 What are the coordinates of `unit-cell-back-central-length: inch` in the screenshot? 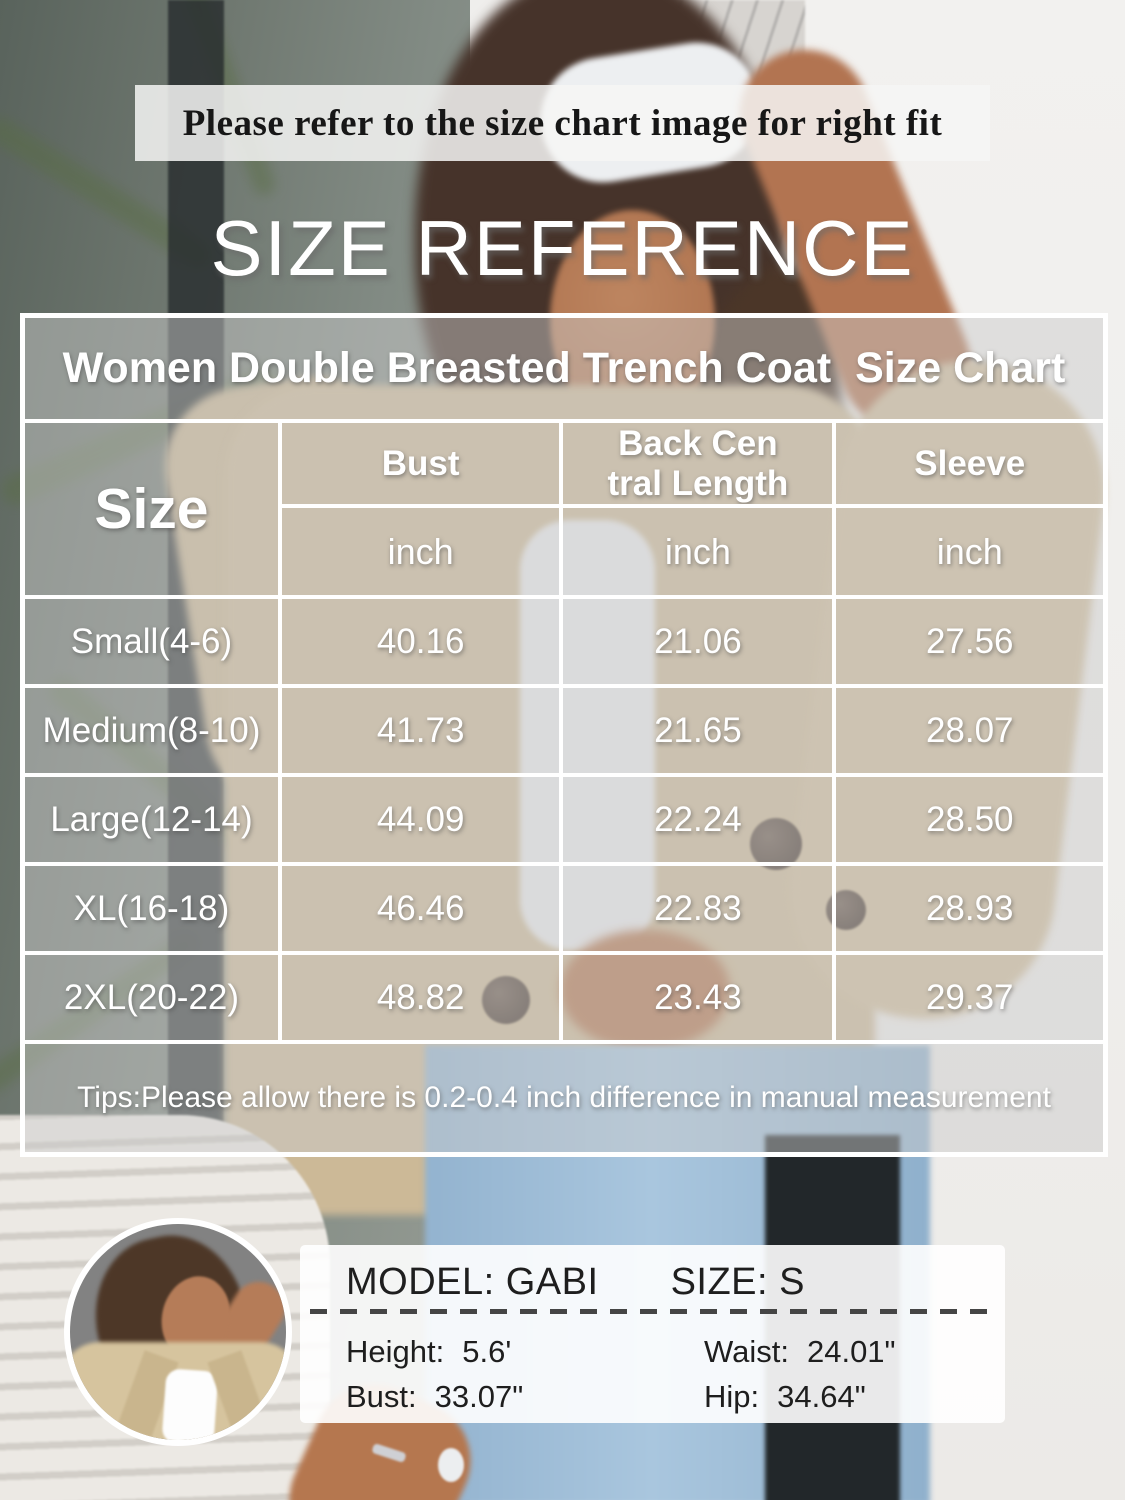 It's located at (698, 551).